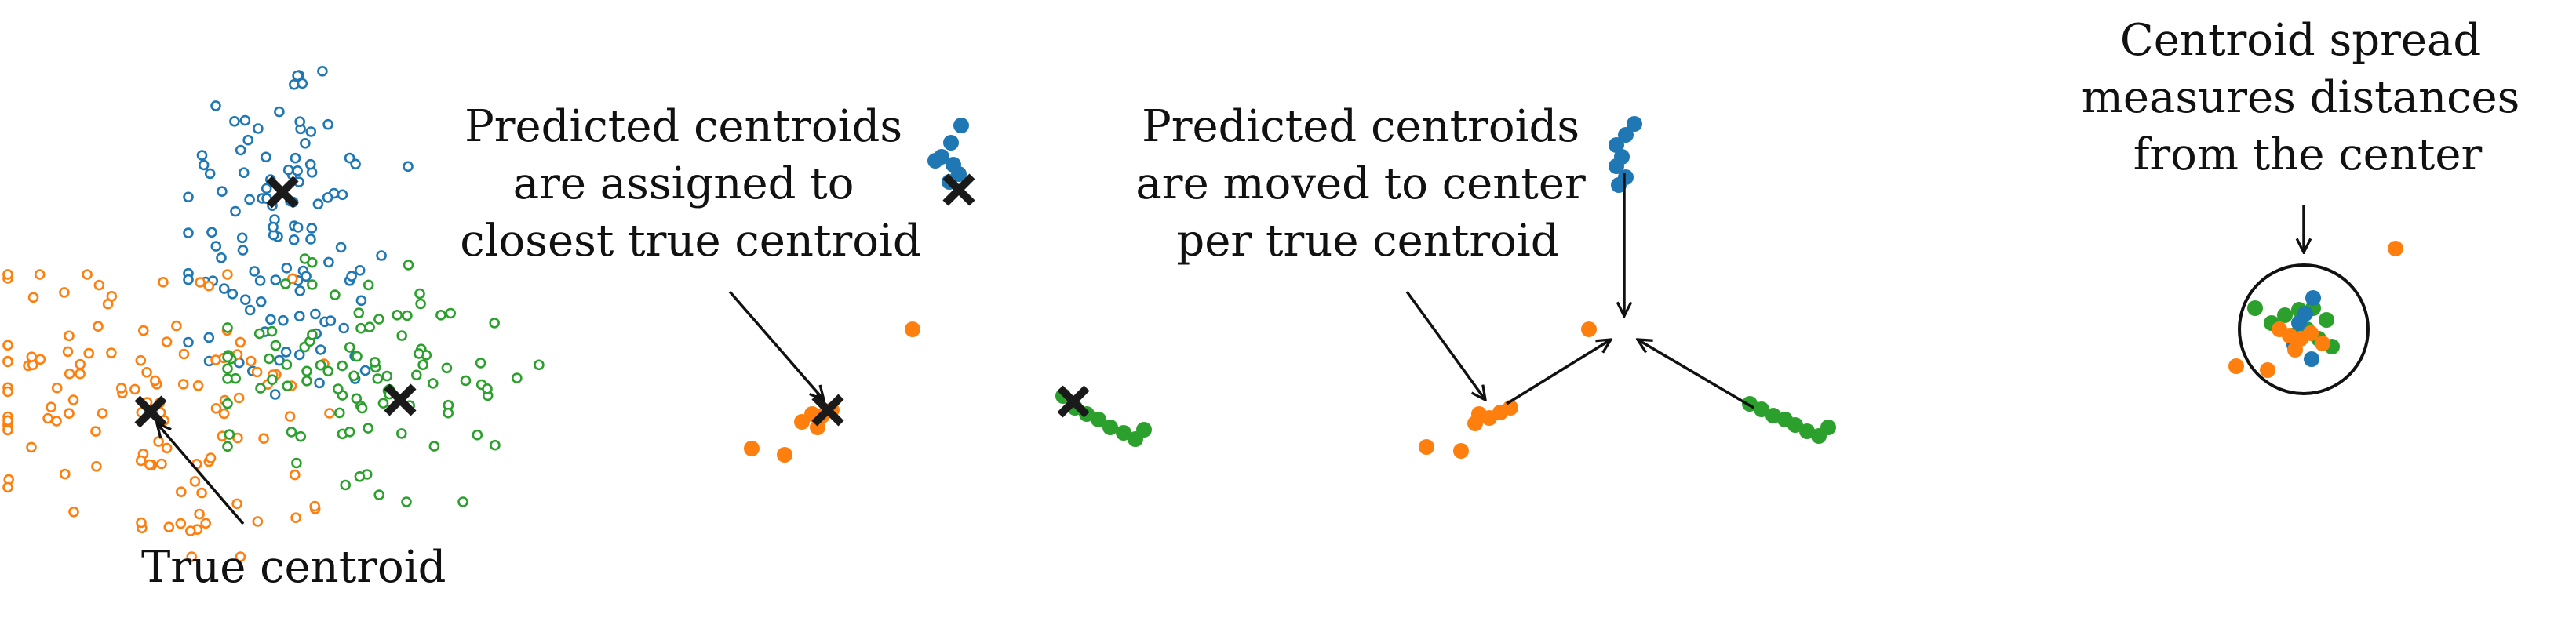 This screenshot has height=643, width=2576. Describe the element at coordinates (293, 568) in the screenshot. I see `true-centroid-label: True centroid` at that location.